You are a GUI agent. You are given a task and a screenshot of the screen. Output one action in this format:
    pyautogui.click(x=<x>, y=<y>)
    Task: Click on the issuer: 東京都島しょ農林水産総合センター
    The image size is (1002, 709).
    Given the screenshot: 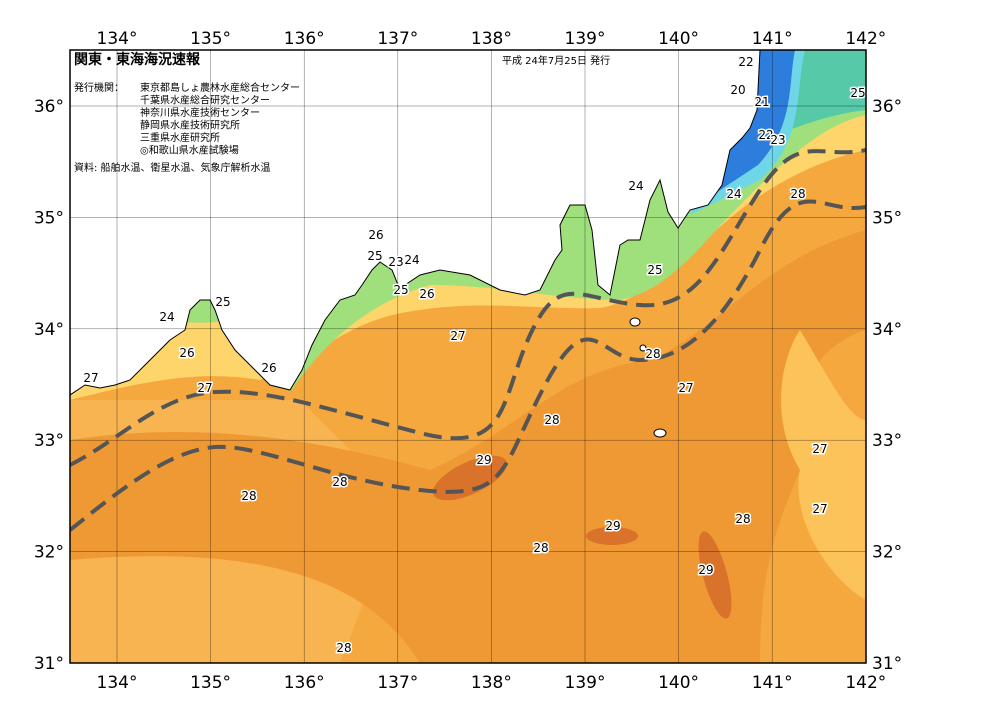 What is the action you would take?
    pyautogui.click(x=220, y=87)
    